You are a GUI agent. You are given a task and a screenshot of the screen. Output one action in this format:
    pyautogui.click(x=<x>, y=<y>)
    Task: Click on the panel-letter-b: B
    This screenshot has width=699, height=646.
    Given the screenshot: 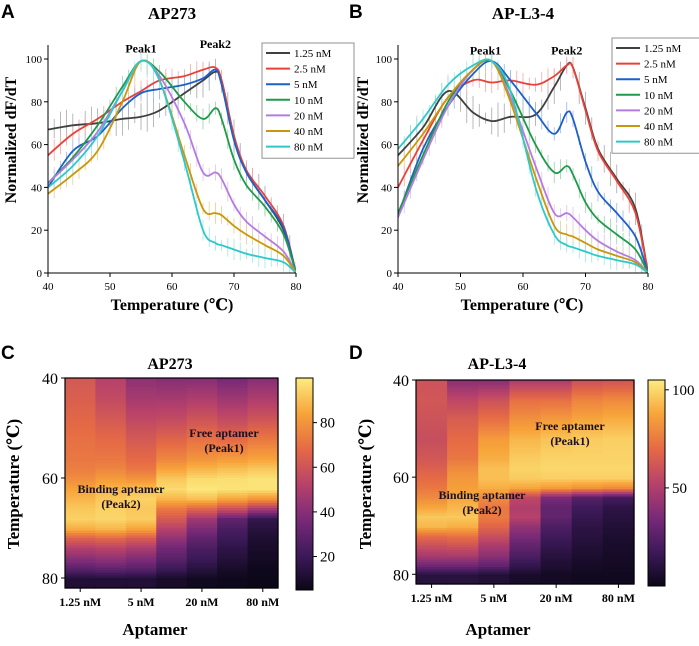 What is the action you would take?
    pyautogui.click(x=356, y=12)
    